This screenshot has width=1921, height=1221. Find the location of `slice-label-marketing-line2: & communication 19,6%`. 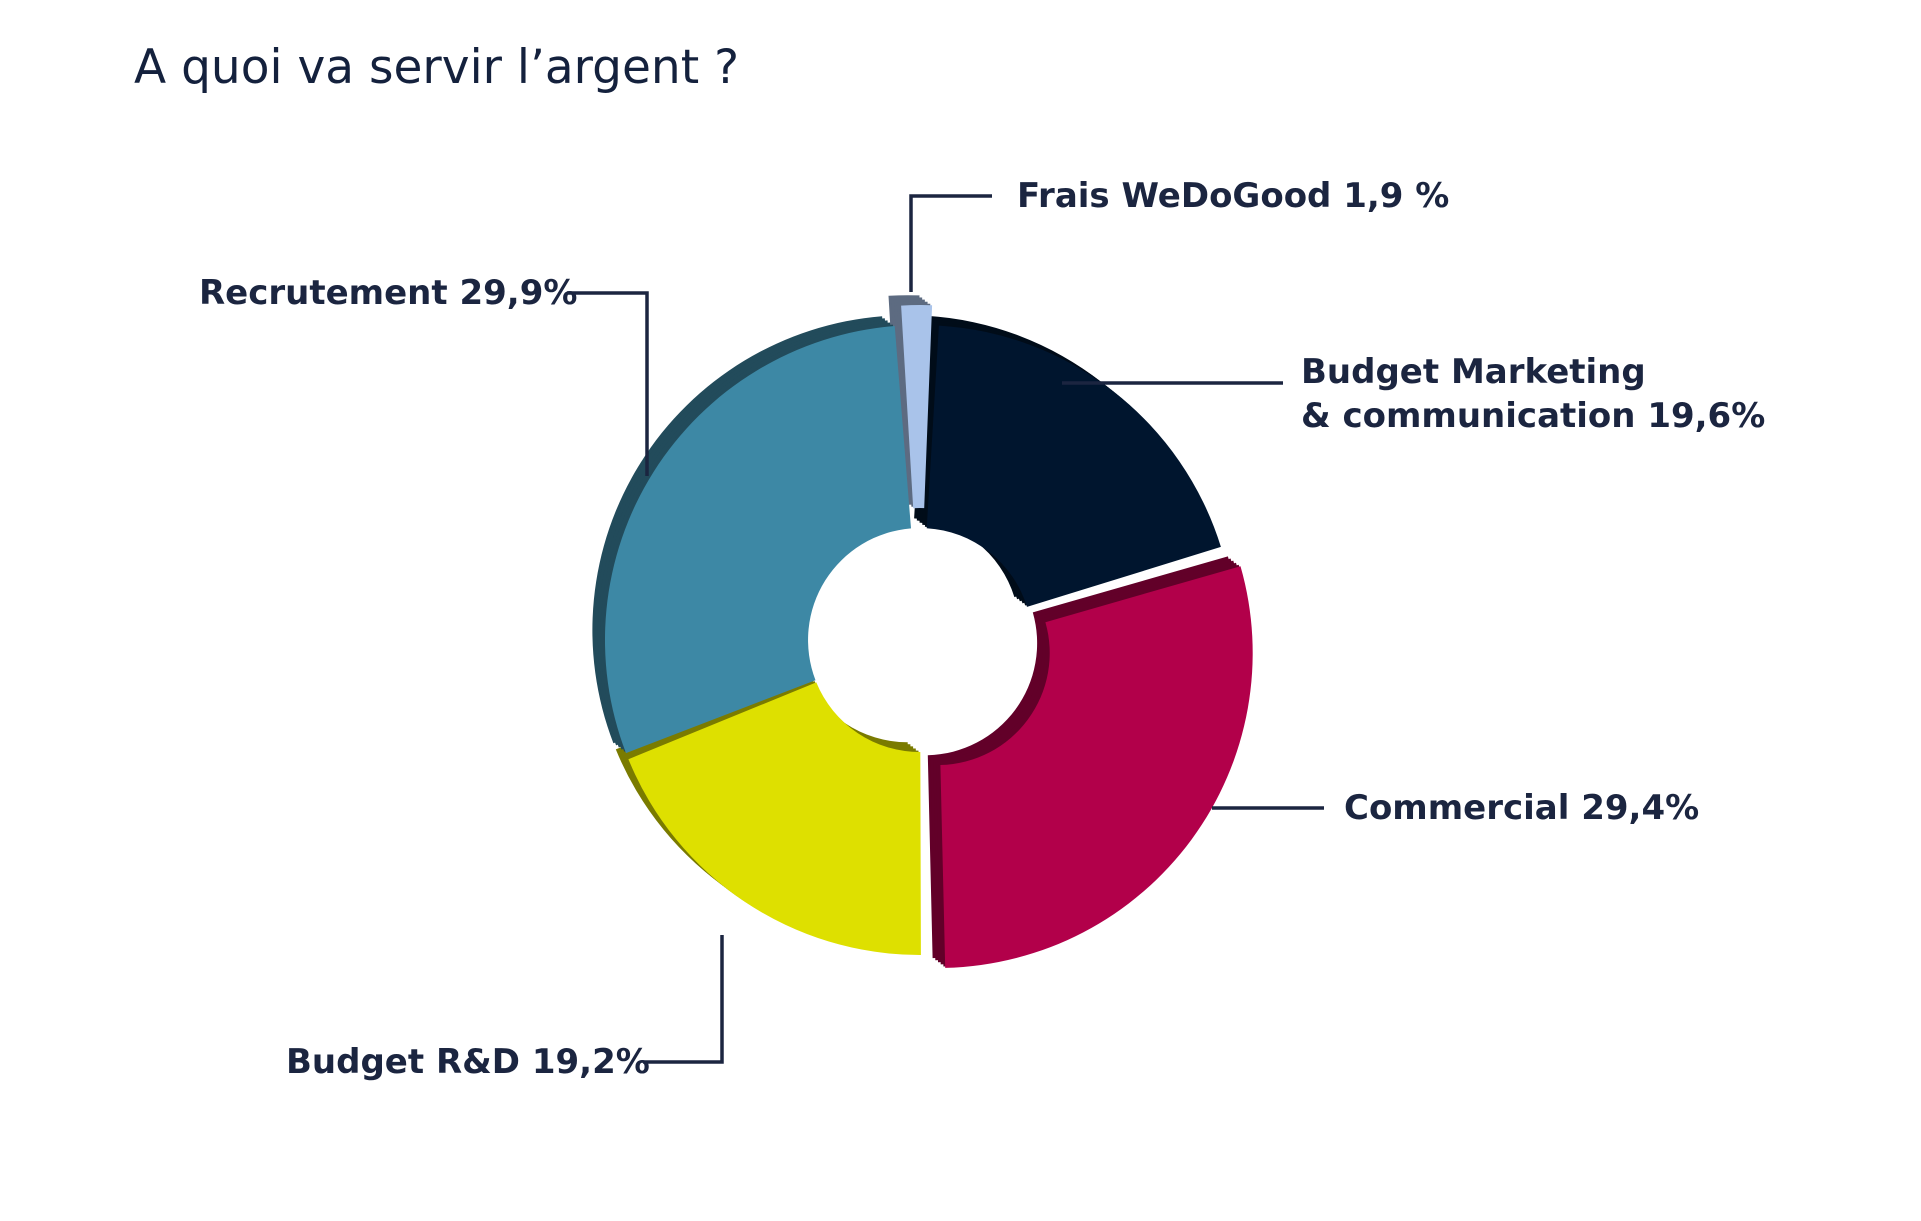

slice-label-marketing-line2: & communication 19,6% is located at coordinates (1533, 416).